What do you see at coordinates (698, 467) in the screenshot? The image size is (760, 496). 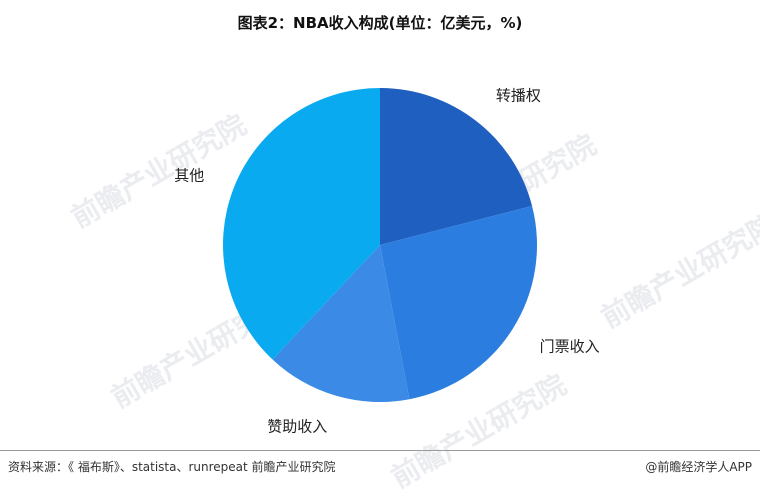 I see `brand-credit: @前瞻经济学人APP` at bounding box center [698, 467].